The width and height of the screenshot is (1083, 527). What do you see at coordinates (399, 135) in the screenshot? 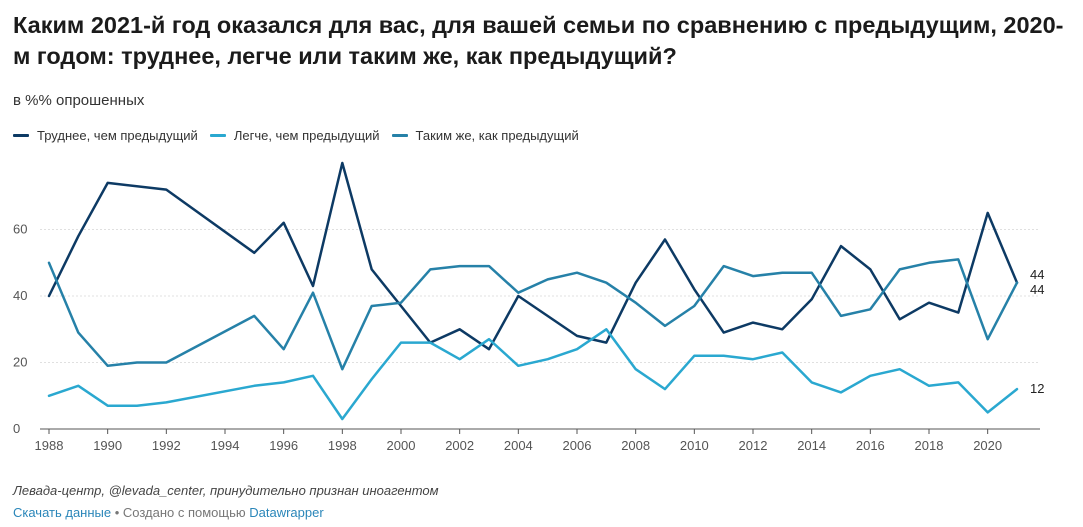
I see `legend-swatch-same` at bounding box center [399, 135].